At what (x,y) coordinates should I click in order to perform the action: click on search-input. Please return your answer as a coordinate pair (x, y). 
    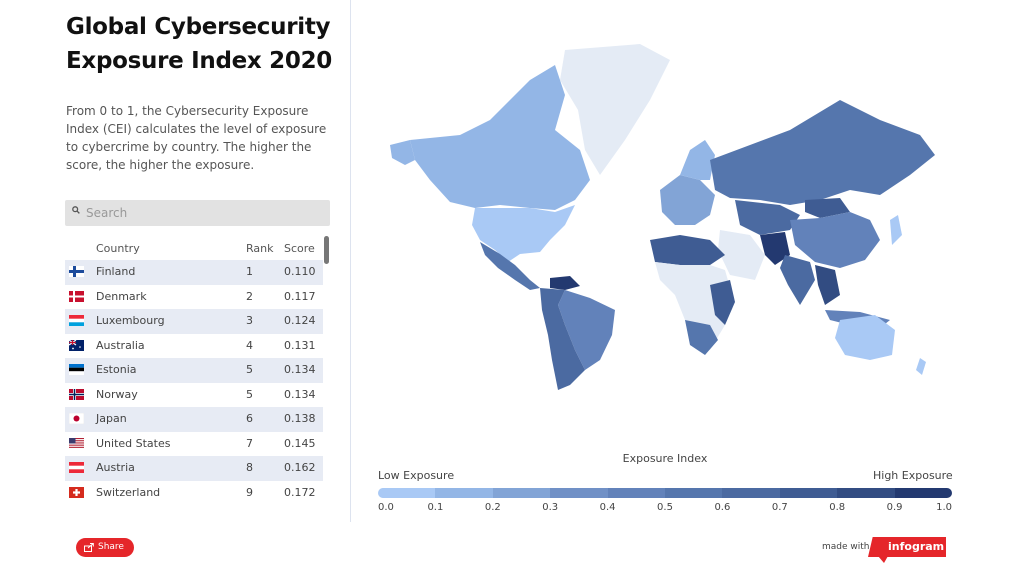
    Looking at the image, I should click on (201, 213).